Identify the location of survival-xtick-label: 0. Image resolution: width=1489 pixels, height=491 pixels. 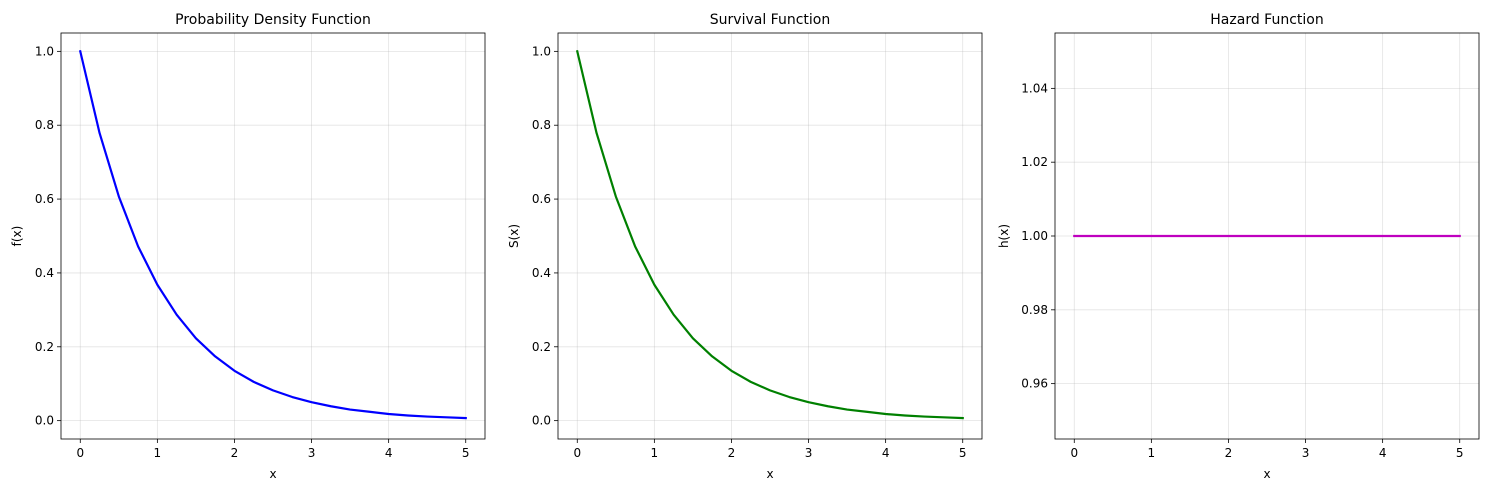
(577, 453).